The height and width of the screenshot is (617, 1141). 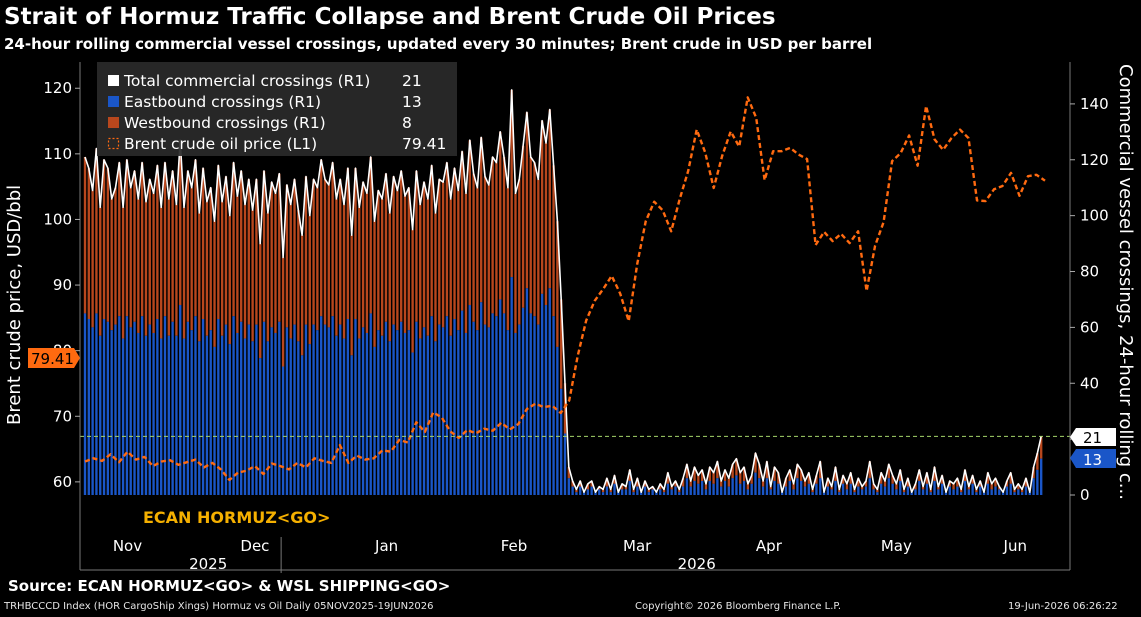 I want to click on y-right-tick-label: 100, so click(x=1094, y=216).